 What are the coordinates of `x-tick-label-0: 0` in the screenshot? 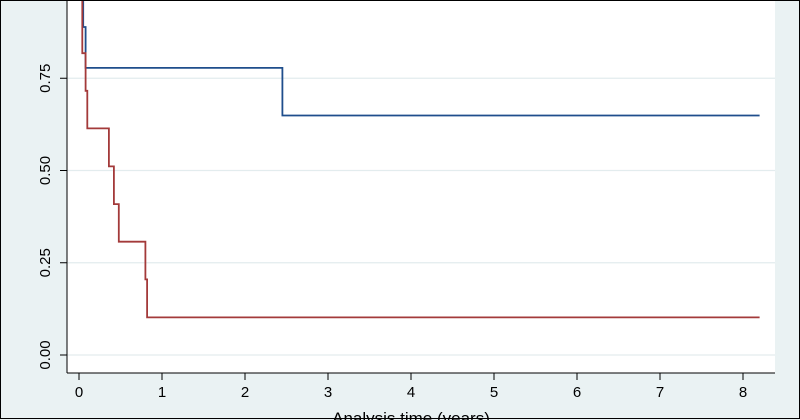 It's located at (79, 392).